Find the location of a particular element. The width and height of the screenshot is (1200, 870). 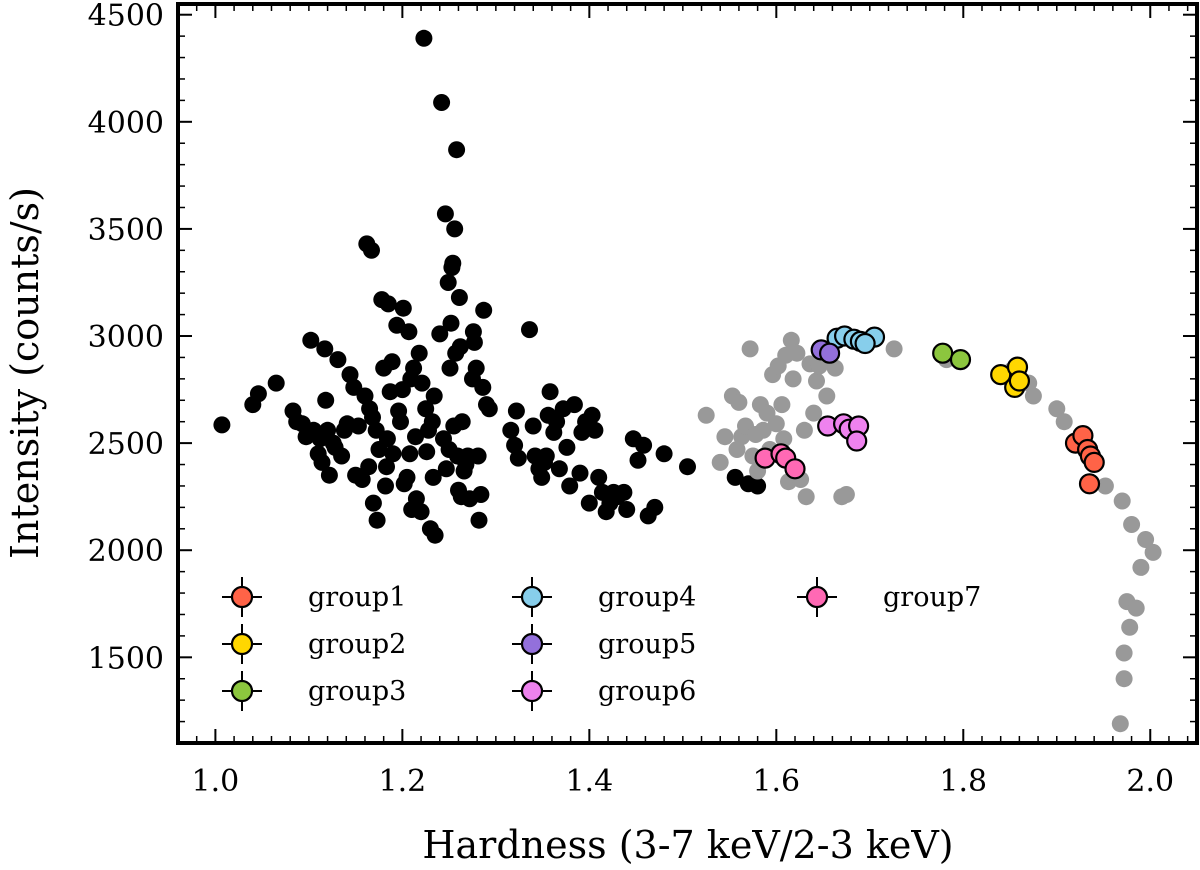

legend-label: group4 is located at coordinates (647, 597).